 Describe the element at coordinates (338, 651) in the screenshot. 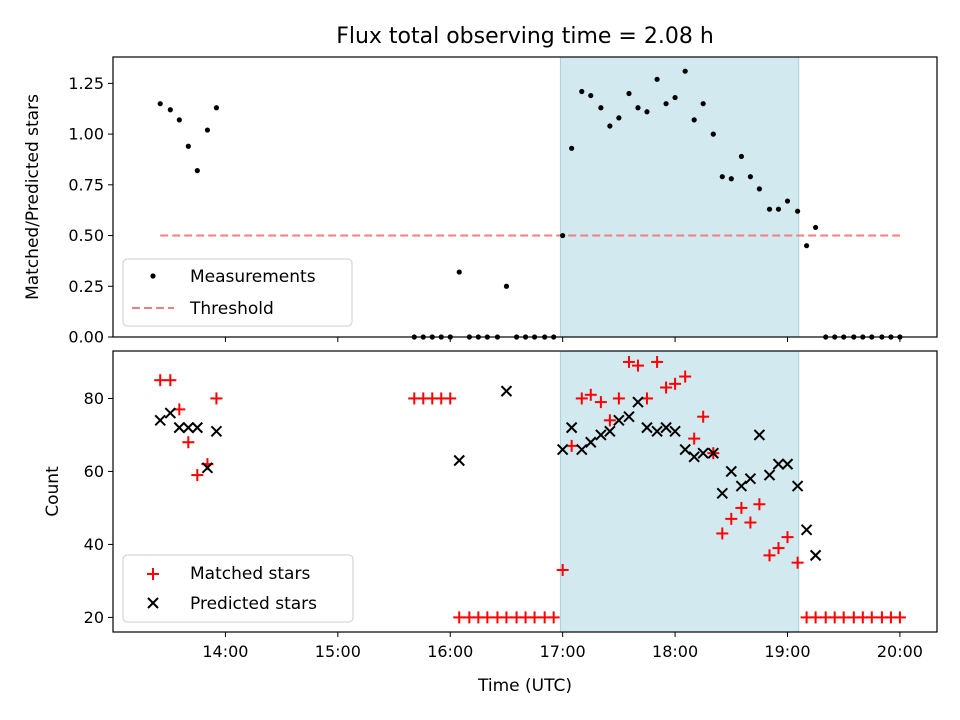

I see `xtick-label: 15:00` at that location.